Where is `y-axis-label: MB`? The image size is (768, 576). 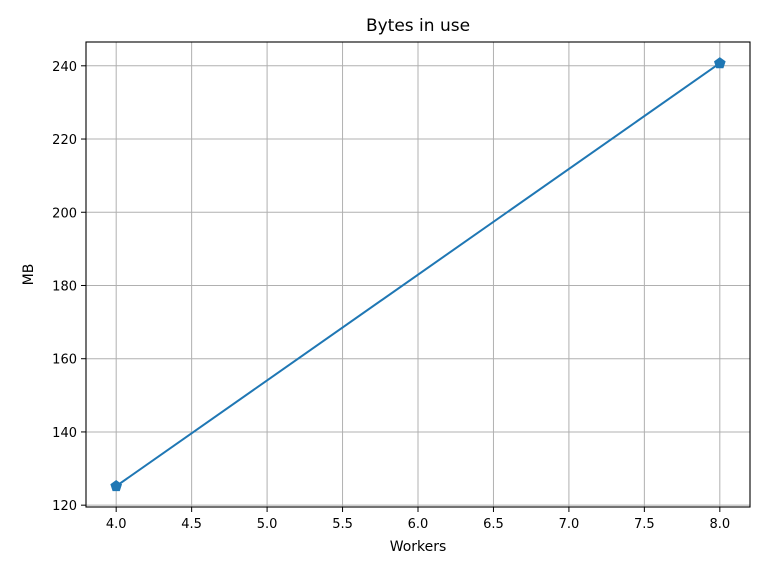
y-axis-label: MB is located at coordinates (29, 275).